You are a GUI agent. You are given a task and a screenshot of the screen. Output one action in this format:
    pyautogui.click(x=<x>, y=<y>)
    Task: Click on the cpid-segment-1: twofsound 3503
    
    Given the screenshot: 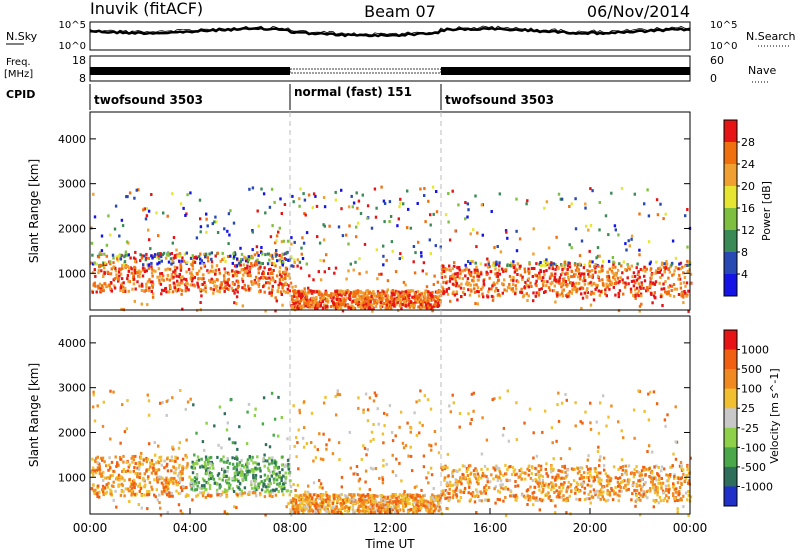 What is the action you would take?
    pyautogui.click(x=148, y=100)
    